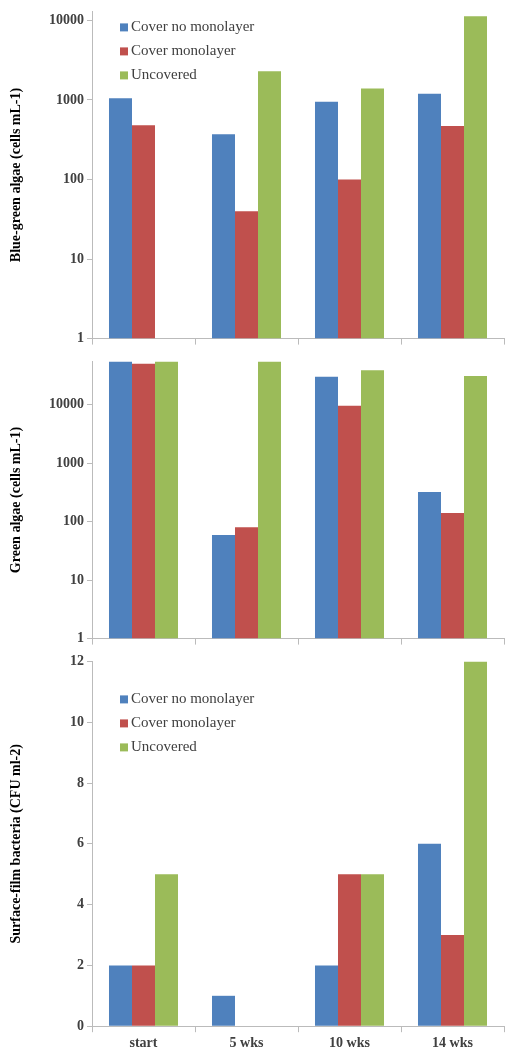 This screenshot has height=1057, width=508. I want to click on y-tick-label: 6, so click(80, 843).